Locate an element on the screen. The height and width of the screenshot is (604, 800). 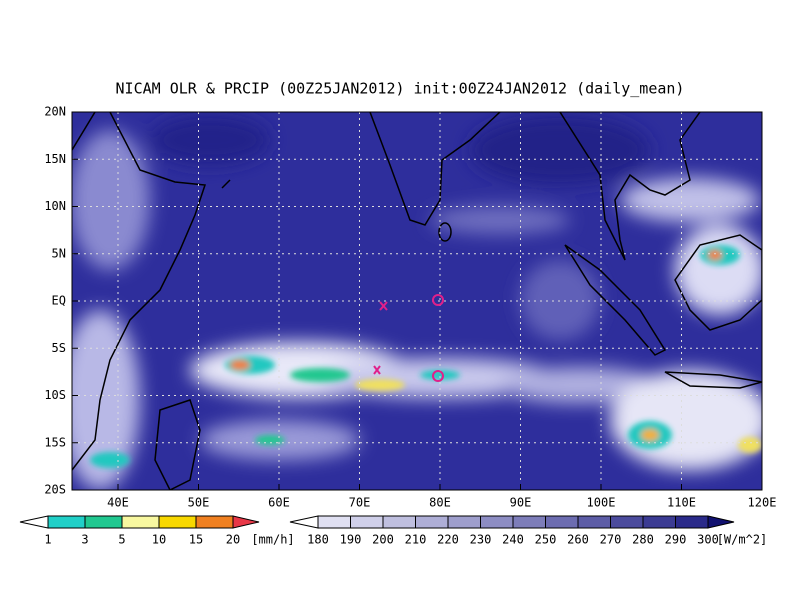
lon-label: 100E is located at coordinates (601, 503).